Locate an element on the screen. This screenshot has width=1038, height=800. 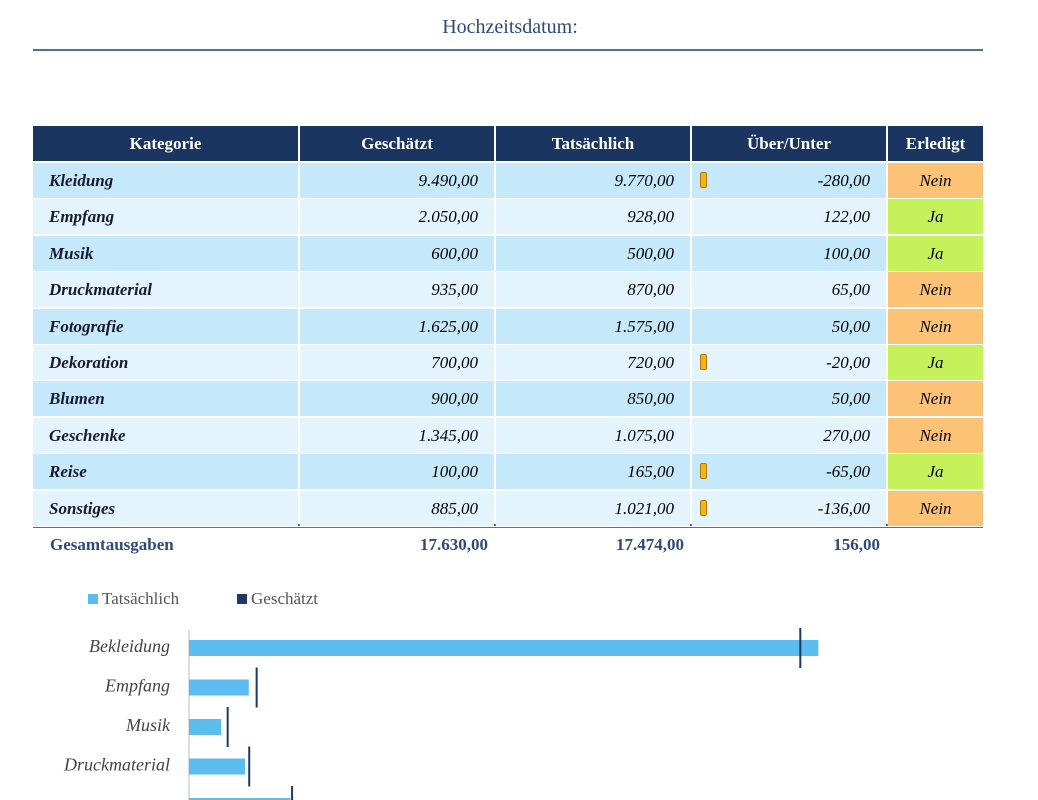
amount-cell: 600,00 is located at coordinates (397, 253).